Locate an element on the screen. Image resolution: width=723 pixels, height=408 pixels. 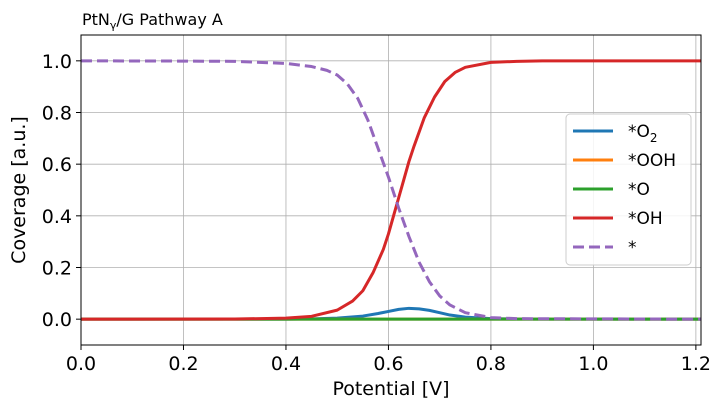
legend-label-4: *OH is located at coordinates (645, 219).